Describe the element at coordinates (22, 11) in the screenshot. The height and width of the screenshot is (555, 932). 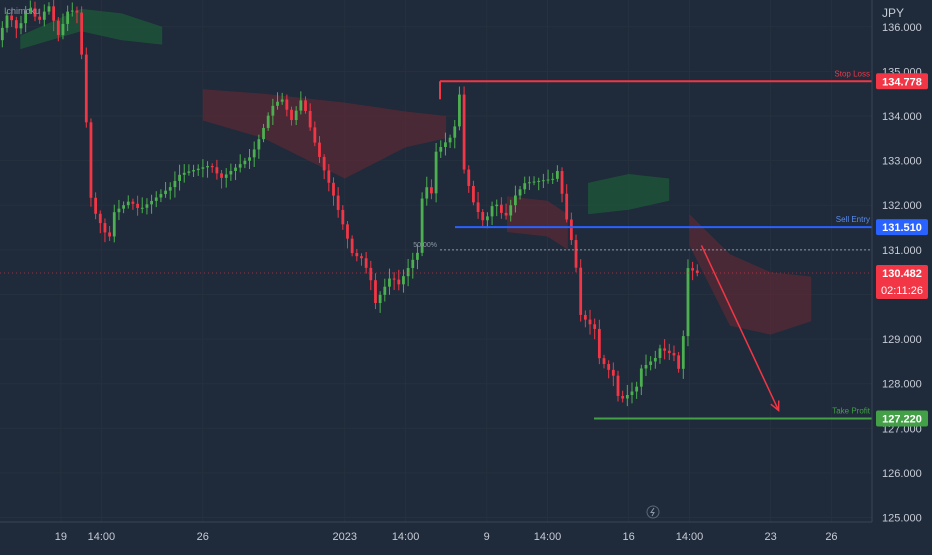
I see `indicator-label: Ichimoku` at that location.